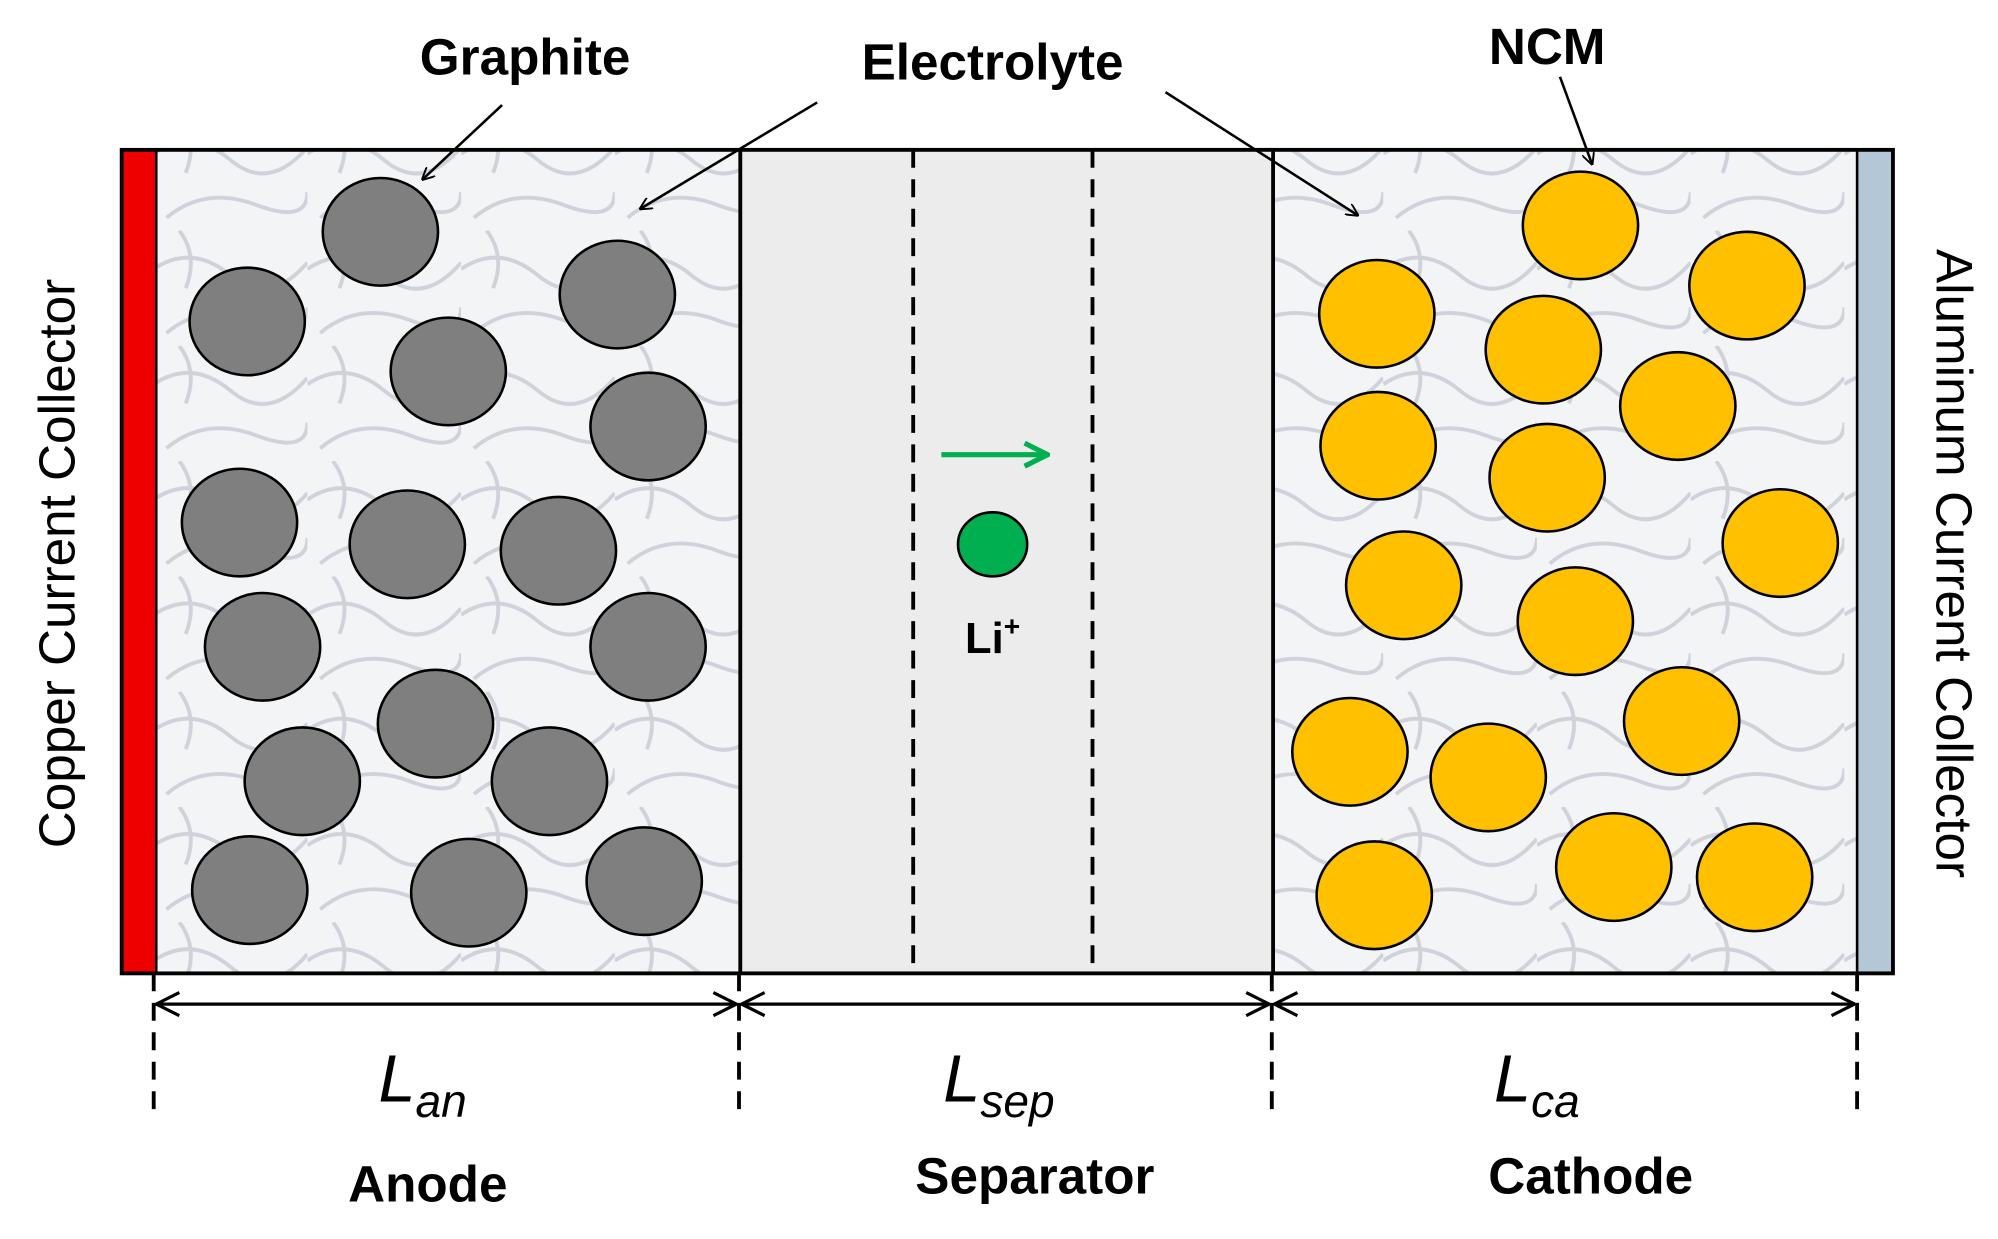 This screenshot has width=1998, height=1239. I want to click on region-label: Cathode, so click(1590, 1176).